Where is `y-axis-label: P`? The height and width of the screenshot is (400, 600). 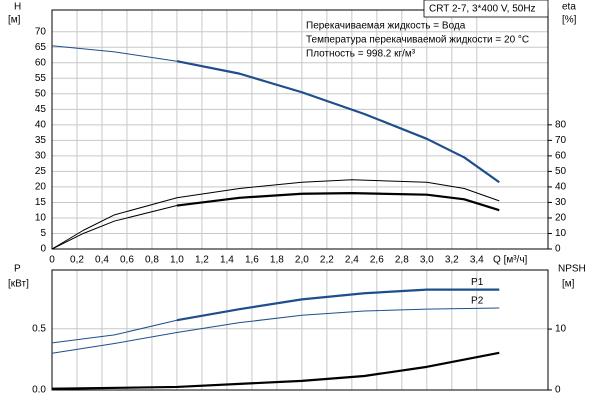
y-axis-label: P is located at coordinates (17, 269).